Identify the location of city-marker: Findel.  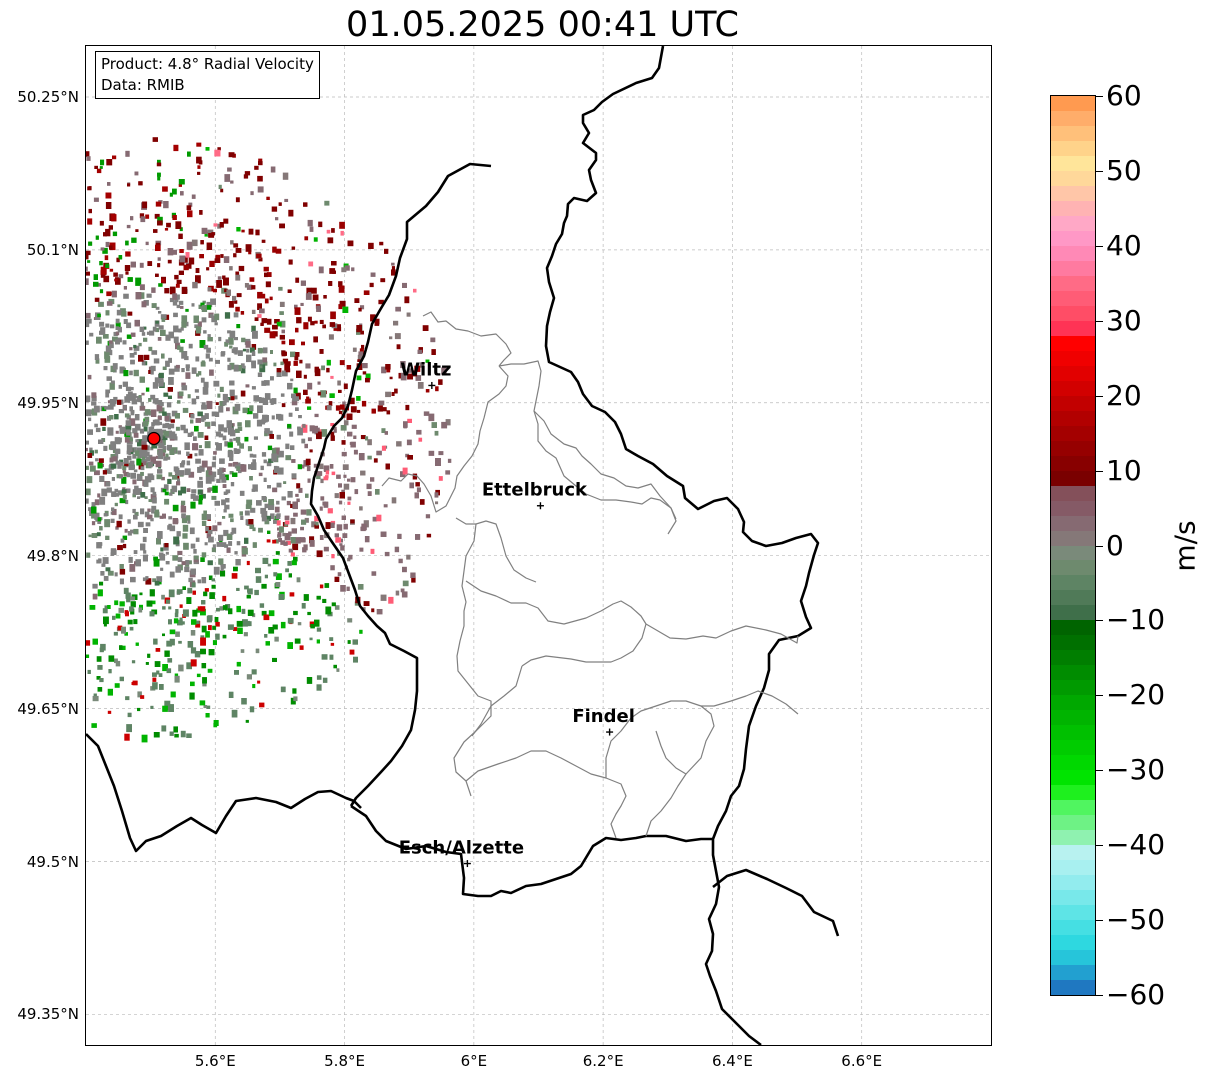
(603, 721).